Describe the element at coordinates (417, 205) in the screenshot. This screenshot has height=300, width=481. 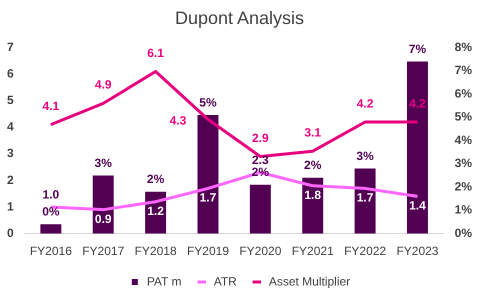
I see `data-label: 1.4` at that location.